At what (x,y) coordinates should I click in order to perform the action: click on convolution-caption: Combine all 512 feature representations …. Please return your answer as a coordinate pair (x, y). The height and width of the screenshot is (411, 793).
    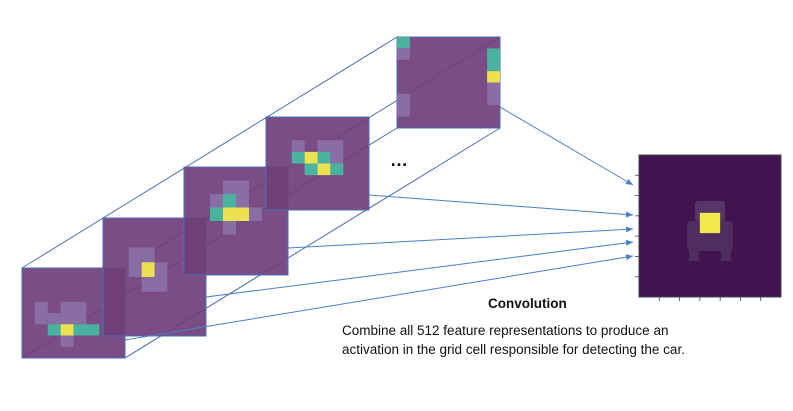
    Looking at the image, I should click on (562, 340).